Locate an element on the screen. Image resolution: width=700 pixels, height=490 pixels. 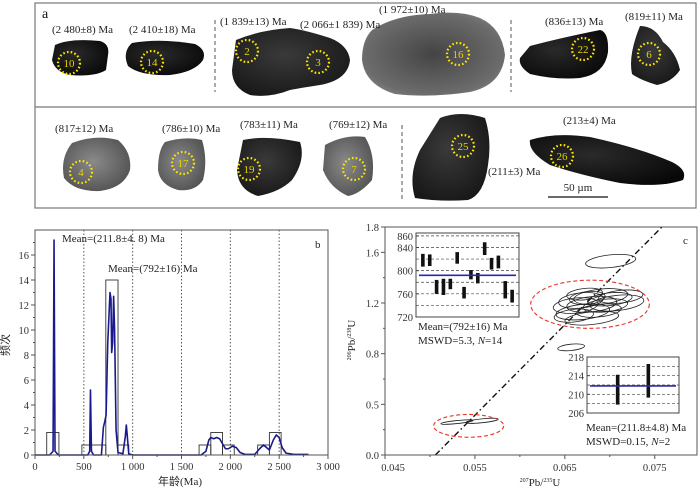
spot-number: 4 is located at coordinates (81, 173).